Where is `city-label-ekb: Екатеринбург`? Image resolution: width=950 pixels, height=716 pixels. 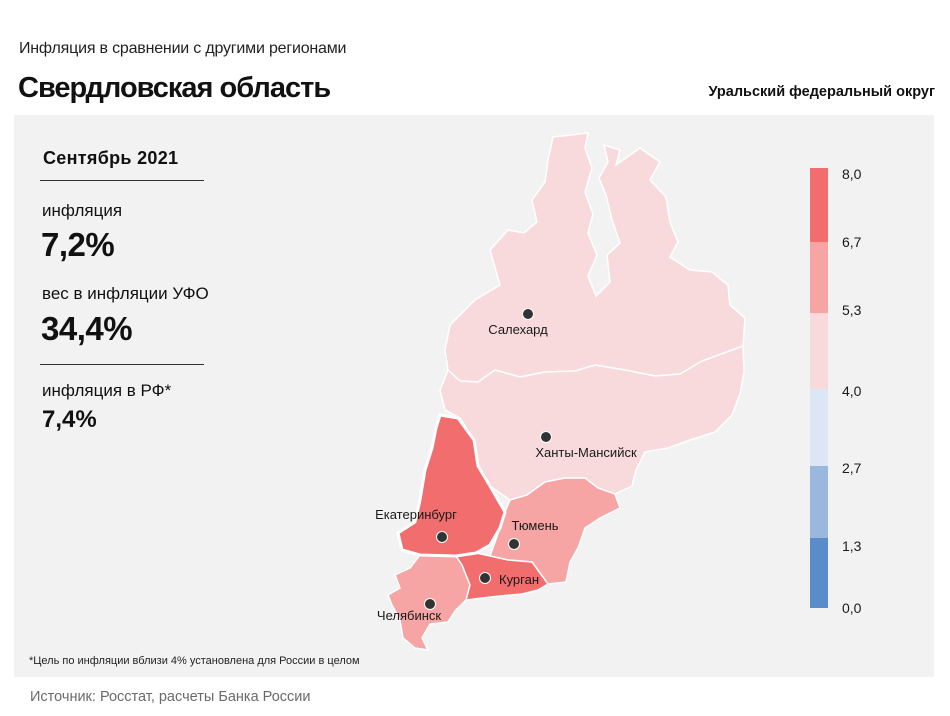 city-label-ekb: Екатеринбург is located at coordinates (416, 514).